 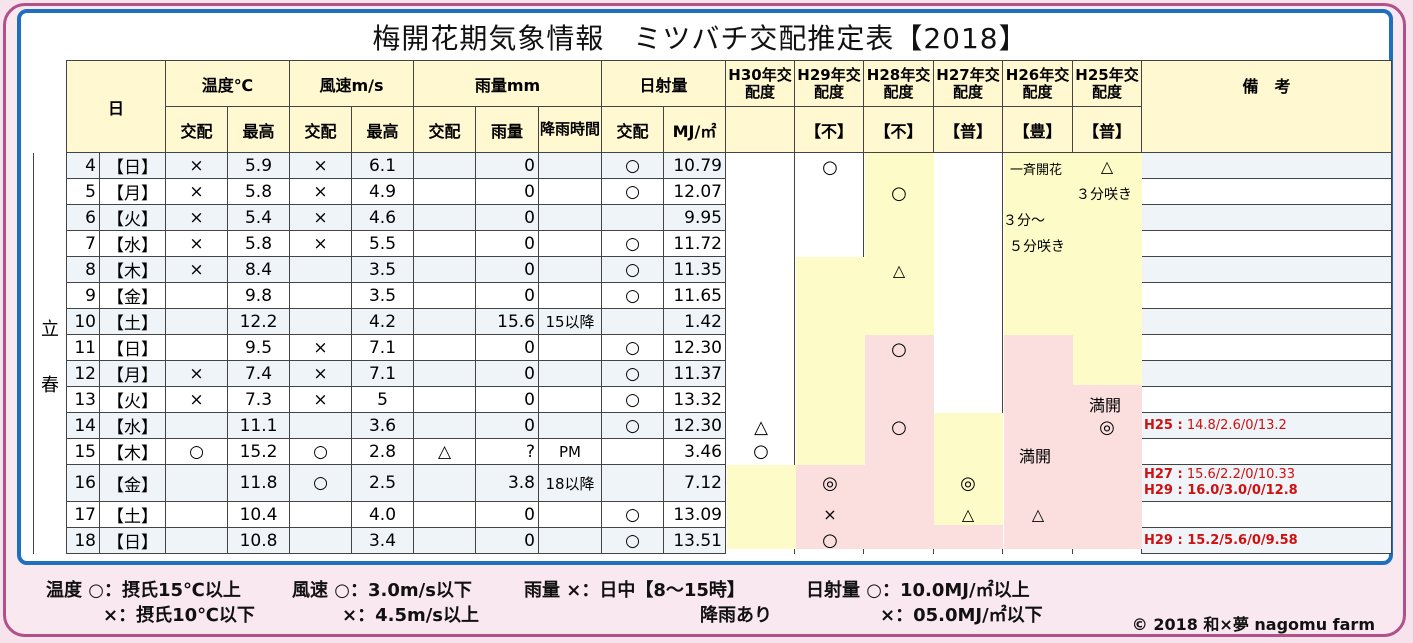 I want to click on temp-cross: ○, so click(x=196, y=451).